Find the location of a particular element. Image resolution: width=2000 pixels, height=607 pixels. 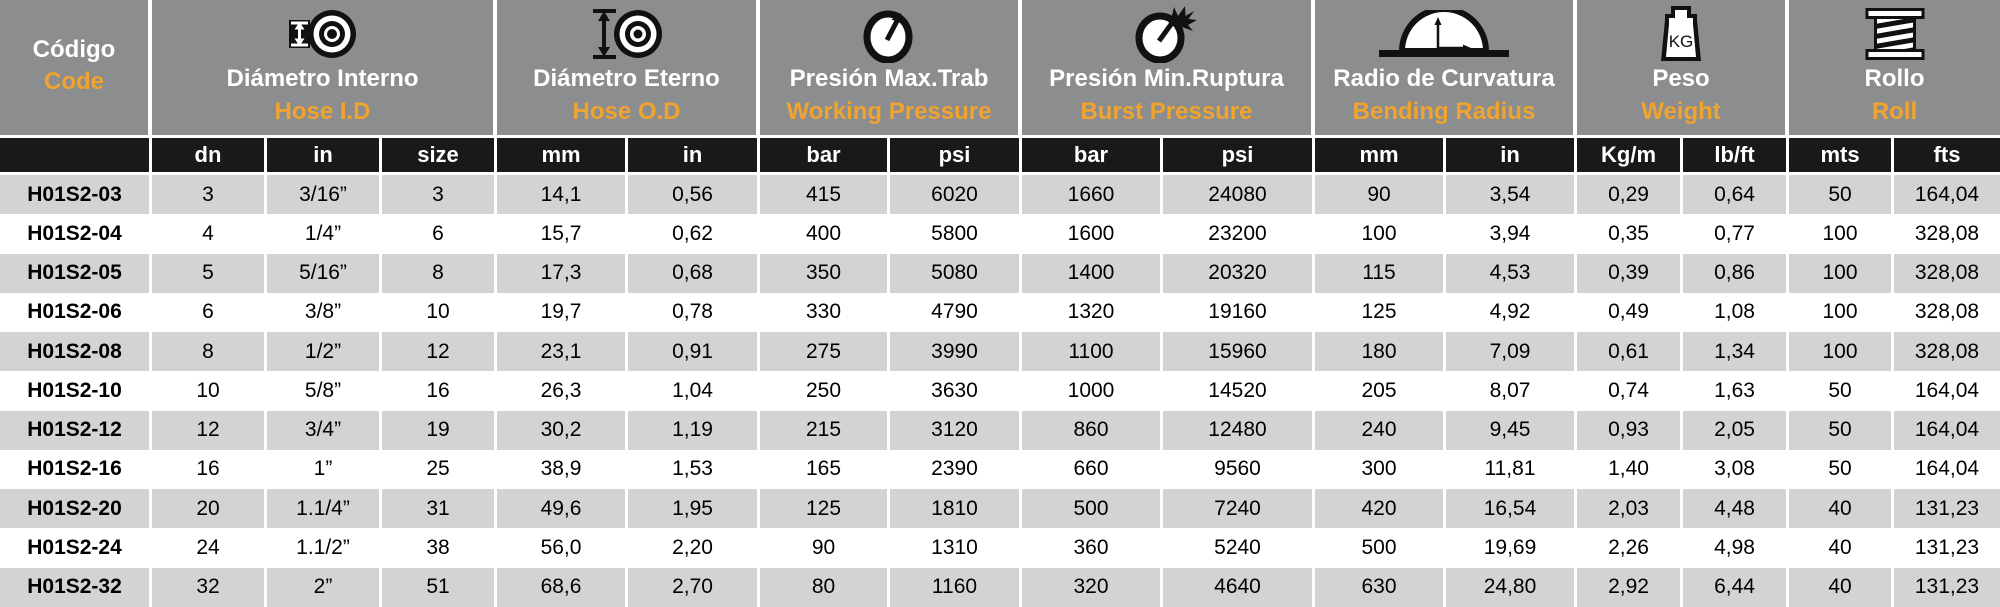

table-cell: 15,7 is located at coordinates (562, 234).